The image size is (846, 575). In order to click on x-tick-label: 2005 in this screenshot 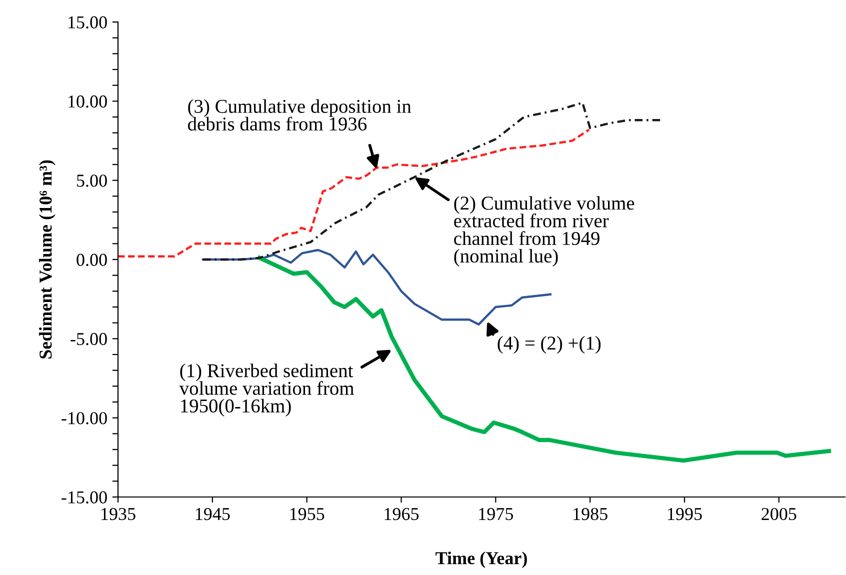, I will do `click(779, 514)`.